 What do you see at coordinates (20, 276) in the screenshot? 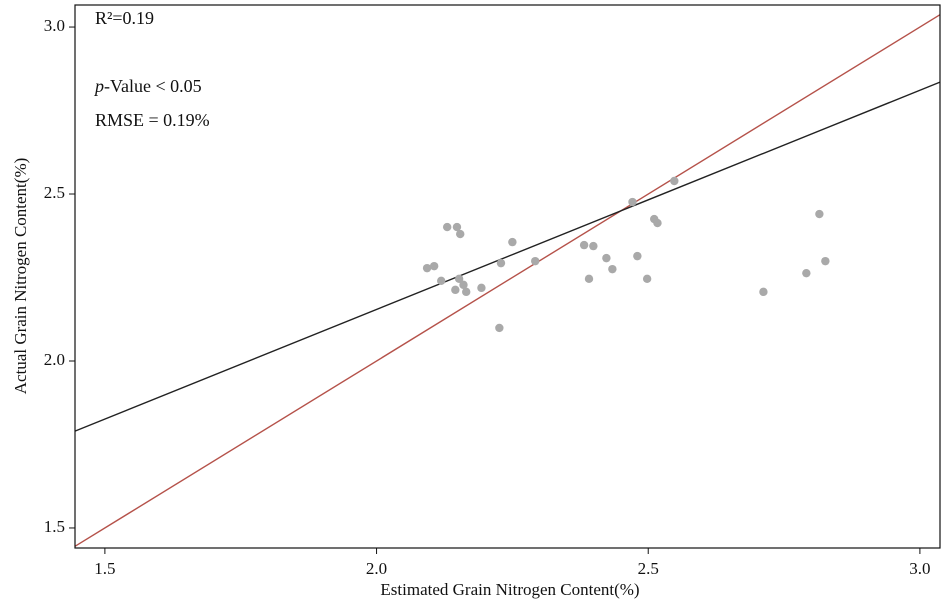
I see `y-axis-label: Actual Grain Nitrogen Content(%)` at bounding box center [20, 276].